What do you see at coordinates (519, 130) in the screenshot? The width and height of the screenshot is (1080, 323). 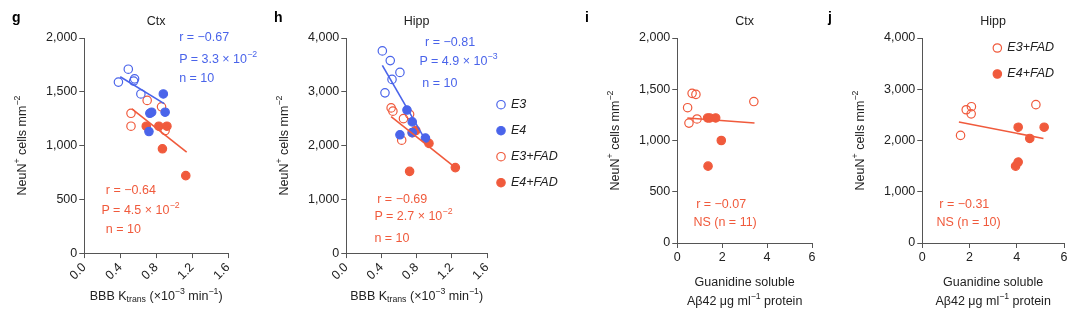 I see `legend-label: E4` at bounding box center [519, 130].